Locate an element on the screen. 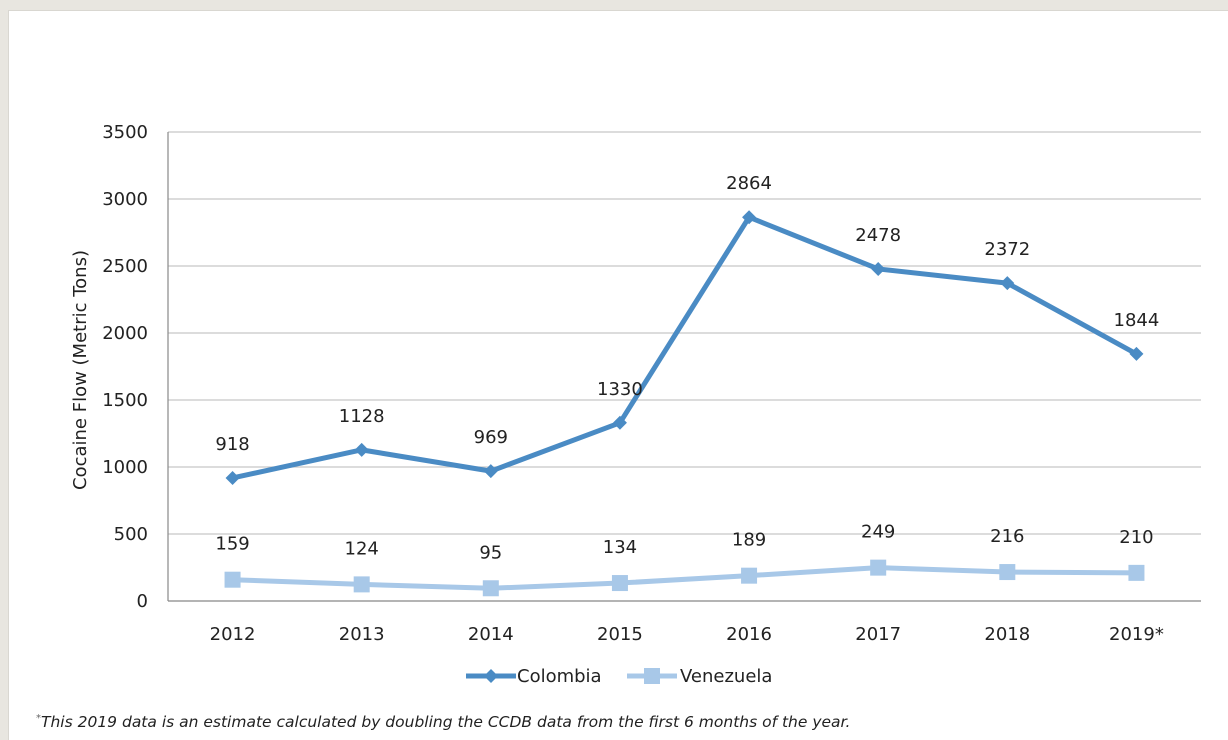 Image resolution: width=1228 pixels, height=740 pixels. legend-marker-venezuela is located at coordinates (652, 676).